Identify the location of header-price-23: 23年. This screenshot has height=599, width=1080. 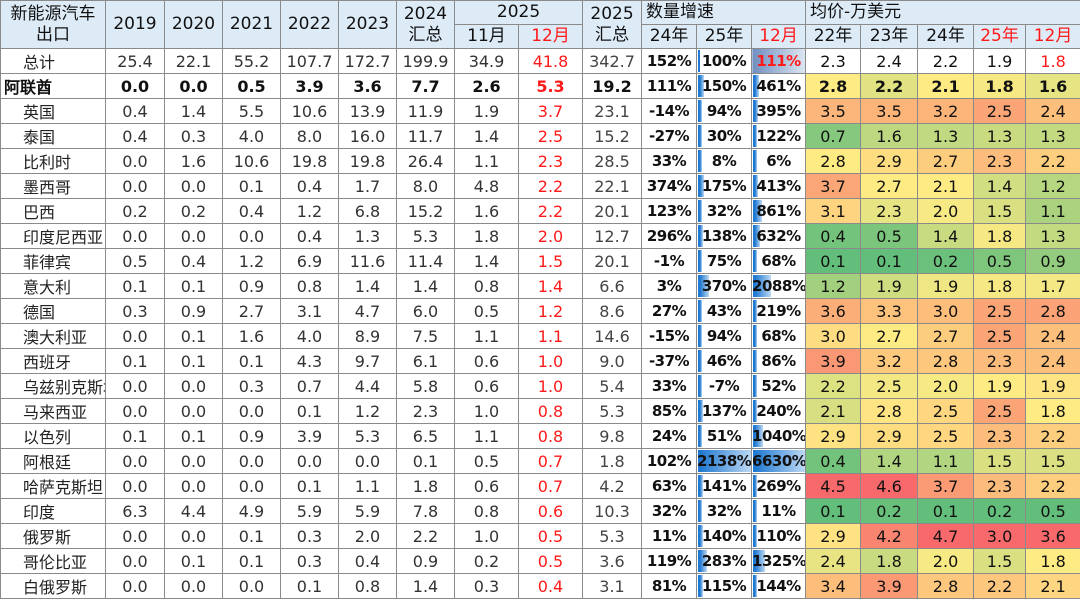
(889, 37).